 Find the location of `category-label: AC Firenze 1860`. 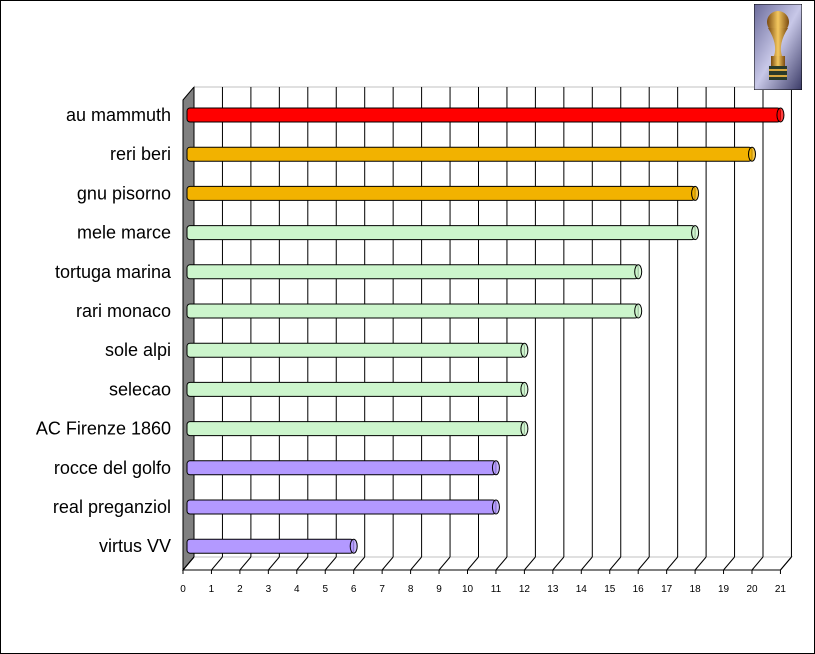

category-label: AC Firenze 1860 is located at coordinates (103, 429).